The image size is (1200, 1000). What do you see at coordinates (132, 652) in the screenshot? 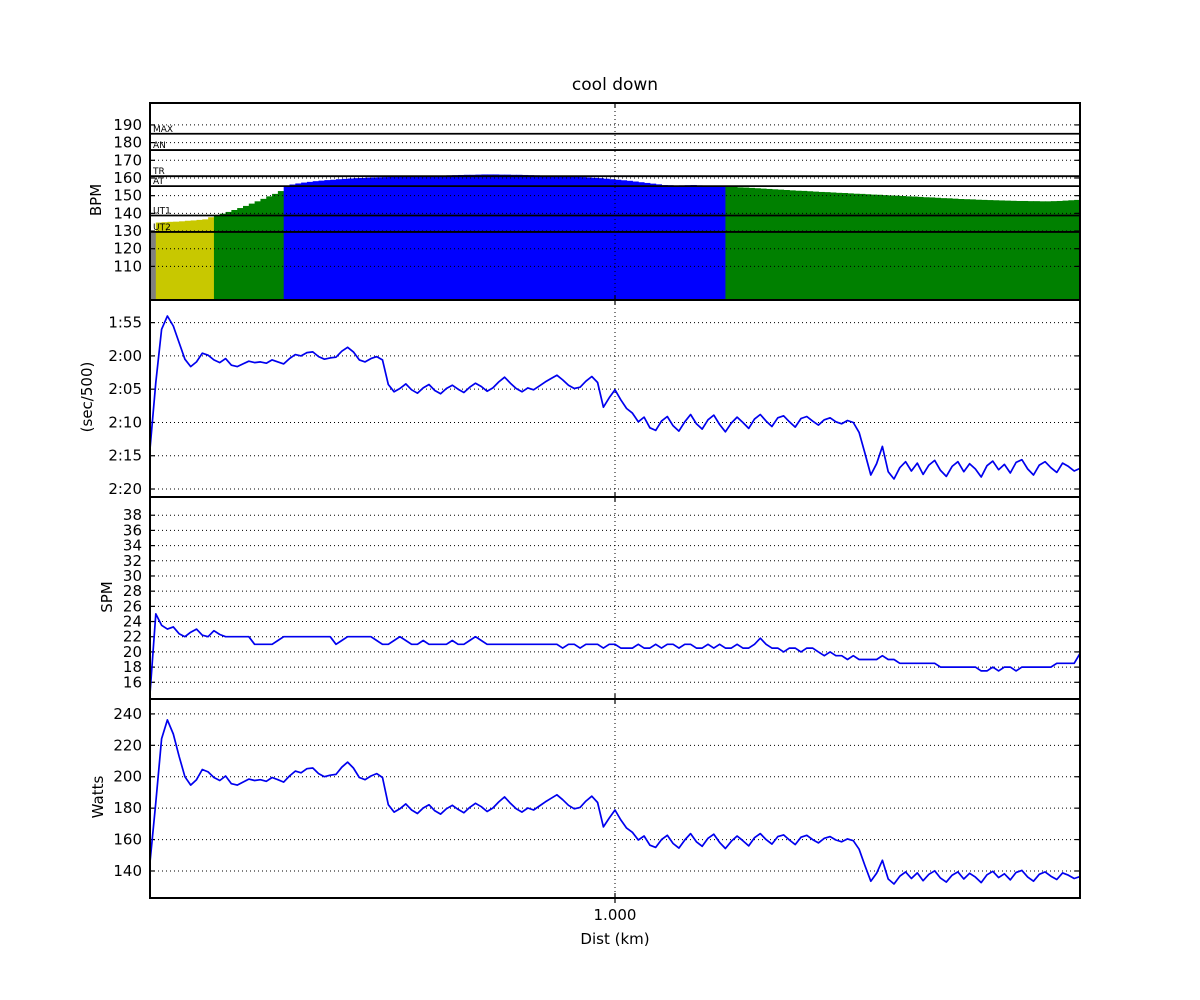
I see `y-tick-label: 20` at bounding box center [132, 652].